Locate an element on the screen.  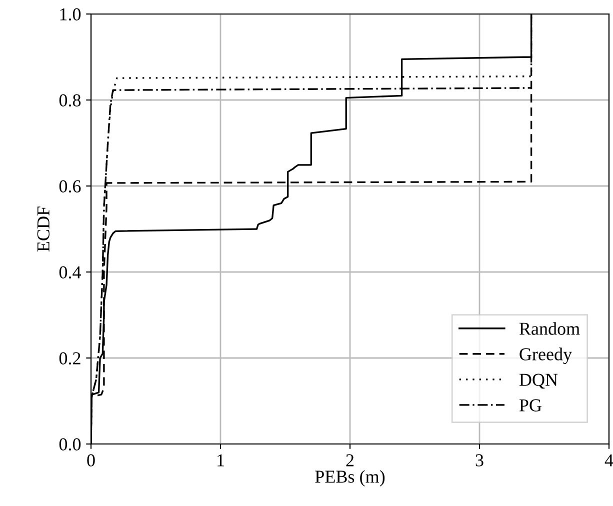
legend-label: Greedy is located at coordinates (546, 356).